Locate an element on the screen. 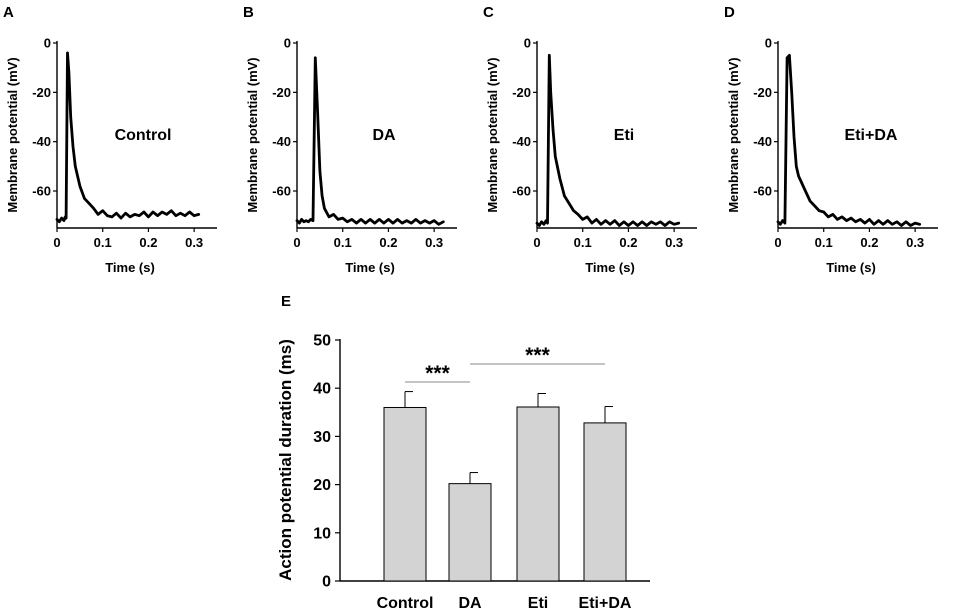 This screenshot has width=957, height=611. y-axis-title: Action potential duration (ms) is located at coordinates (285, 460).